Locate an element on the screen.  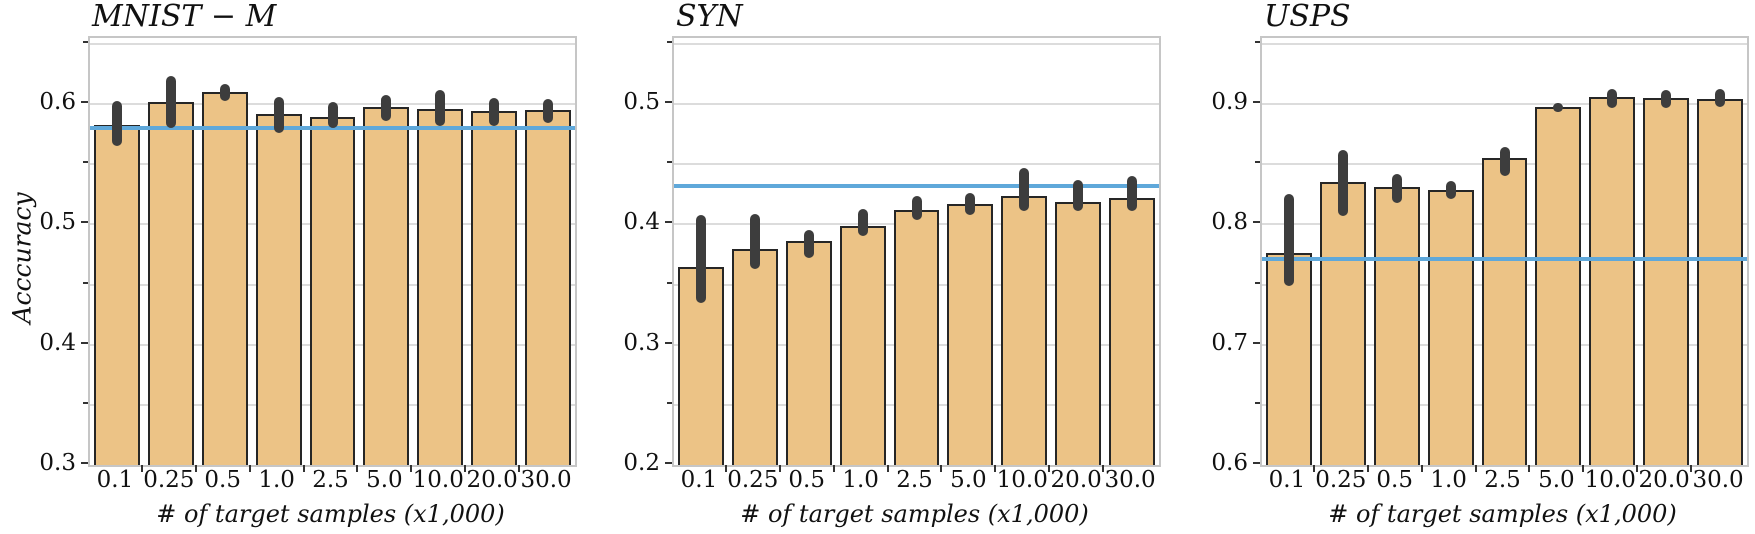
x-tick-label: 5.0 is located at coordinates (968, 480).